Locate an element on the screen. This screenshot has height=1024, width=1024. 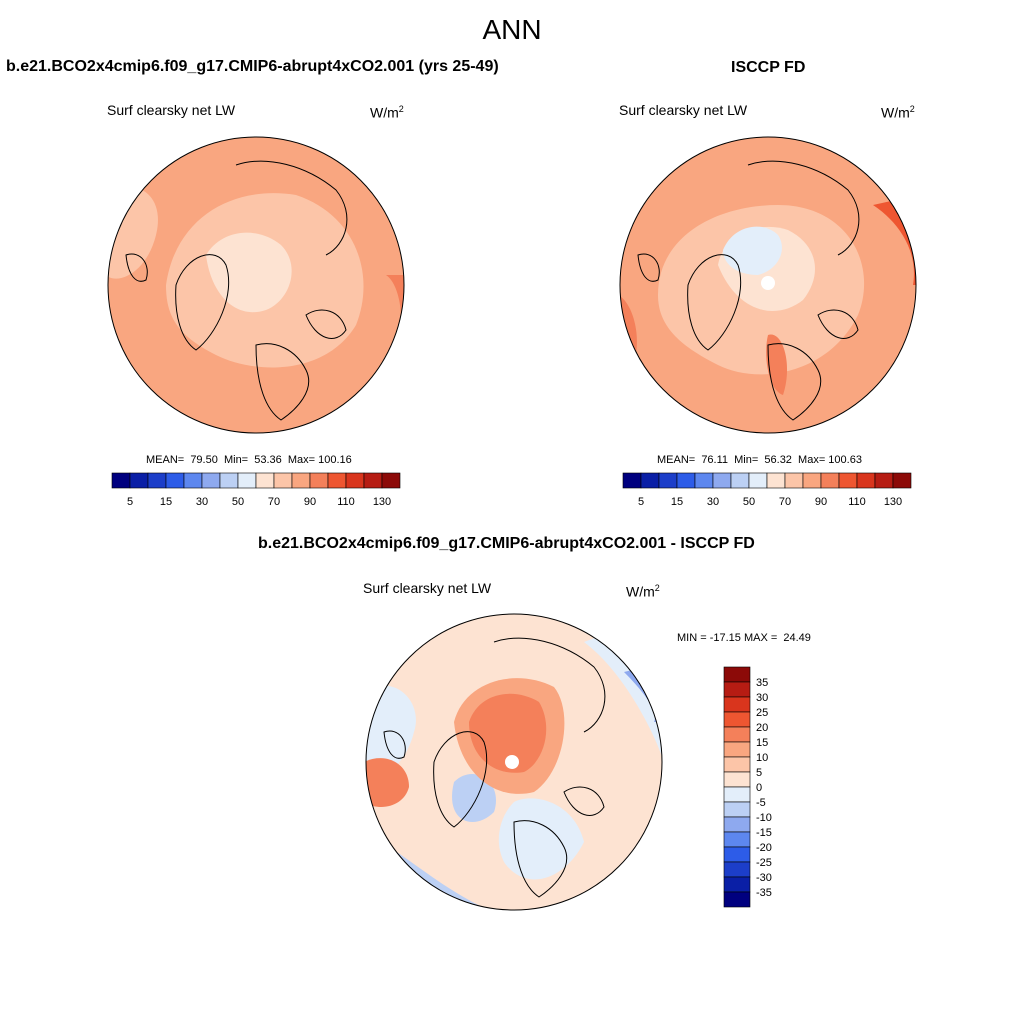
diff-polar-map is located at coordinates (514, 762).